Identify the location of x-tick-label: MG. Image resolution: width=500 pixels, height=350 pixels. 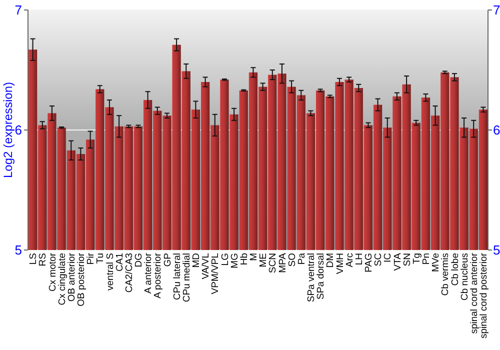
(234, 260).